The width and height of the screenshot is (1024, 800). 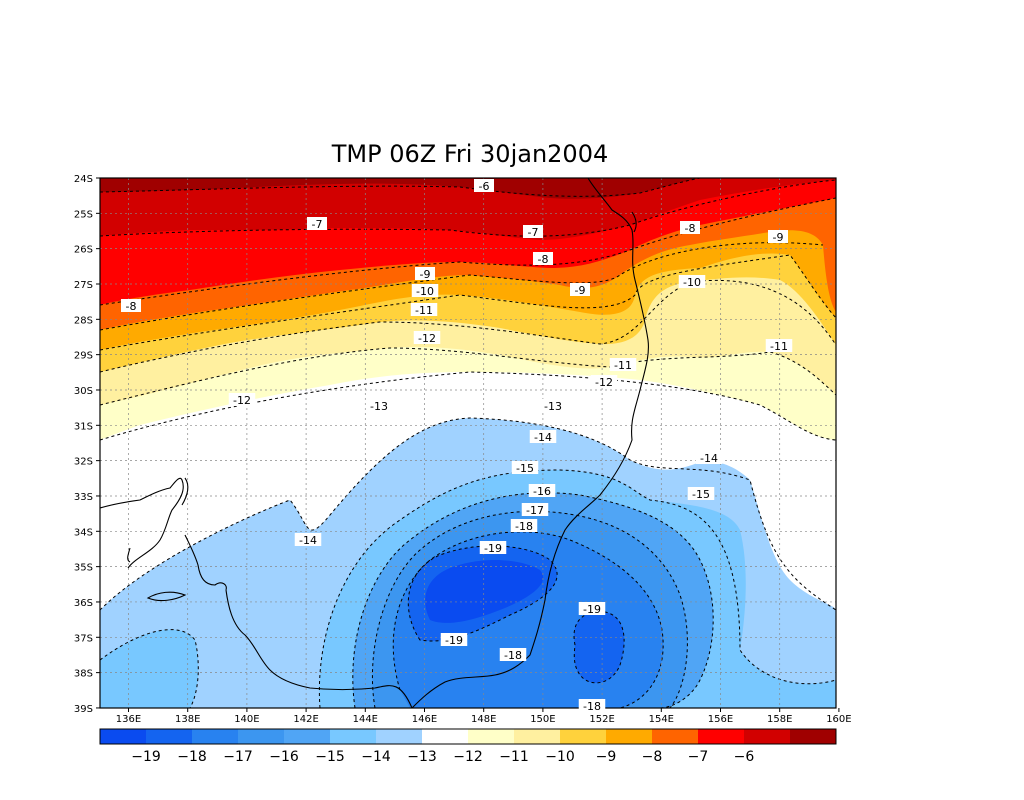 I want to click on y-tick-label: 32S, so click(x=83, y=462).